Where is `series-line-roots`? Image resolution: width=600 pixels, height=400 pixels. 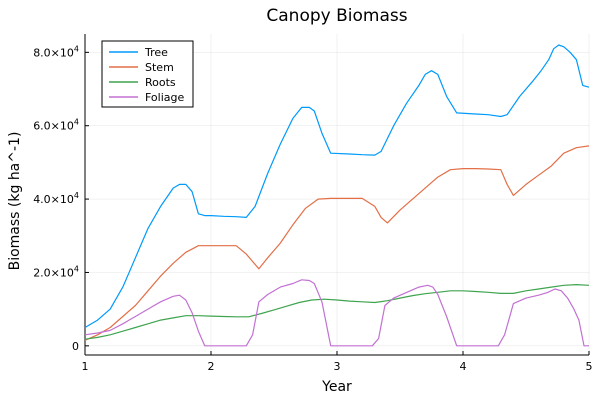
series-line-roots is located at coordinates (337, 312).